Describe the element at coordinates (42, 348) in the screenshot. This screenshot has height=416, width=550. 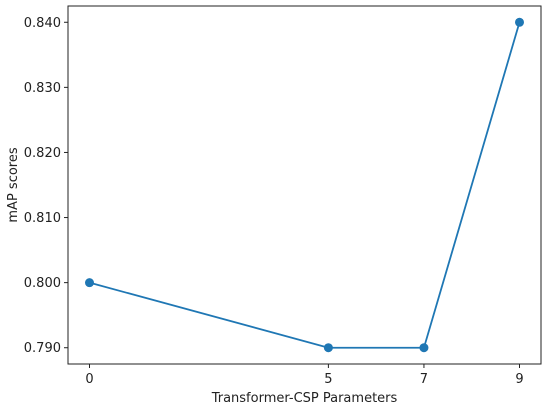
I see `y-tick-label: 0.790` at that location.